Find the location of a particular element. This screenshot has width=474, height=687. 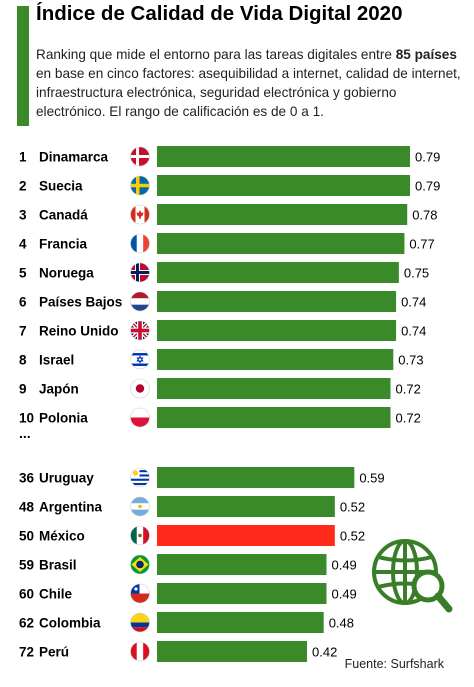

flag-chile-icon is located at coordinates (140, 593).